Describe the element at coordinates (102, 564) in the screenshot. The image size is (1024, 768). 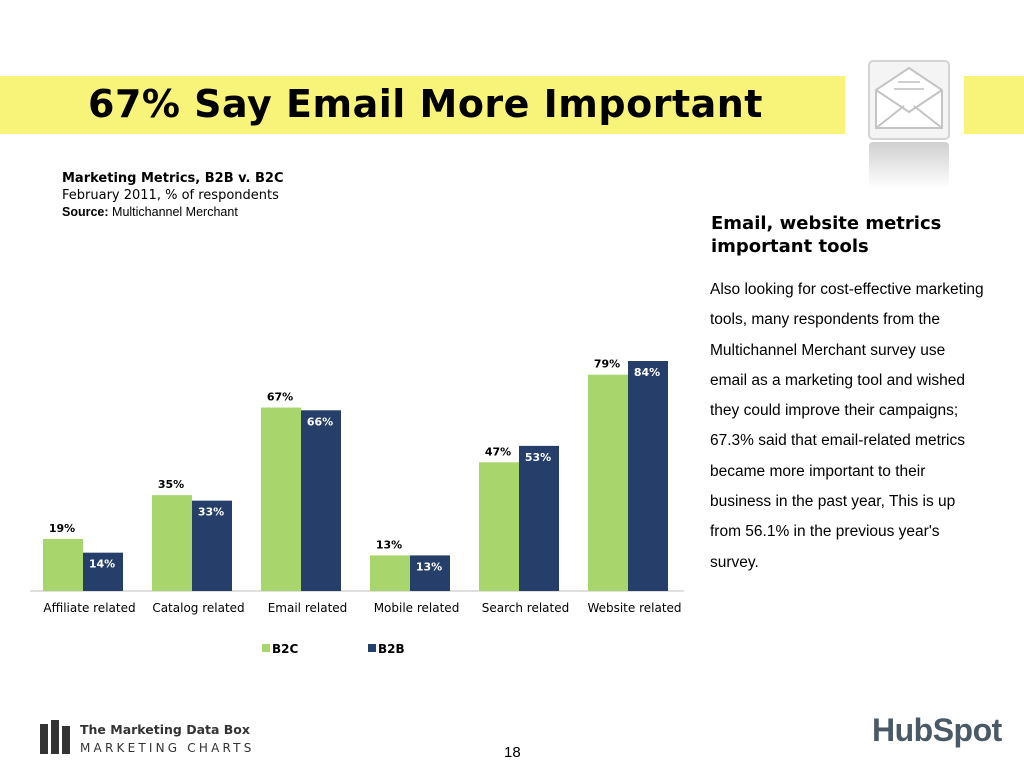
I see `data-label-b2b-affiliate-related: 14%` at that location.